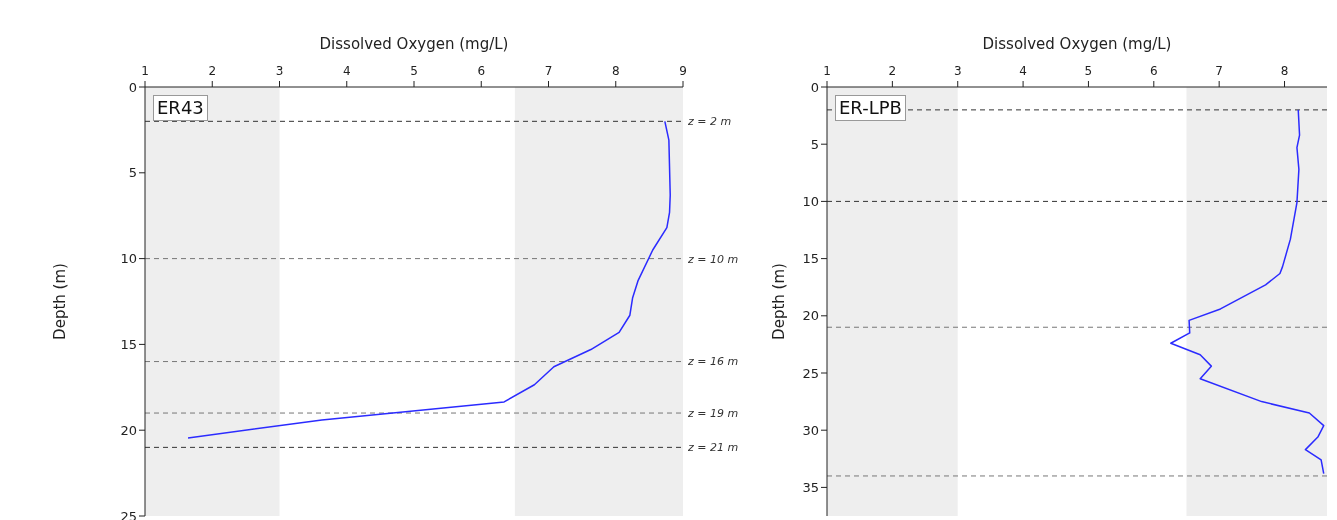 This screenshot has width=1337, height=520. What do you see at coordinates (870, 108) in the screenshot?
I see `annotation: ER-LPB` at bounding box center [870, 108].